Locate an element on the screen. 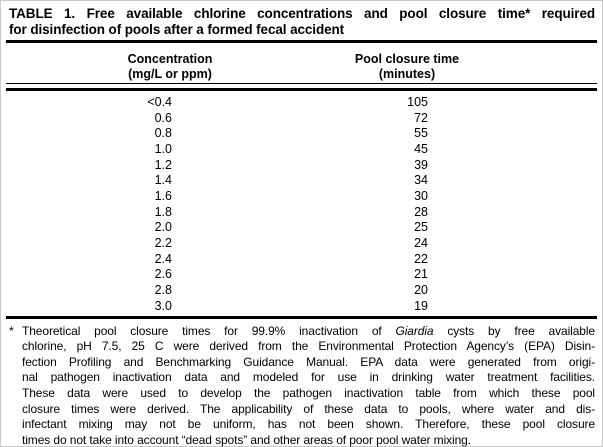 The image size is (603, 447). concentration-cell: 1.4 is located at coordinates (163, 180).